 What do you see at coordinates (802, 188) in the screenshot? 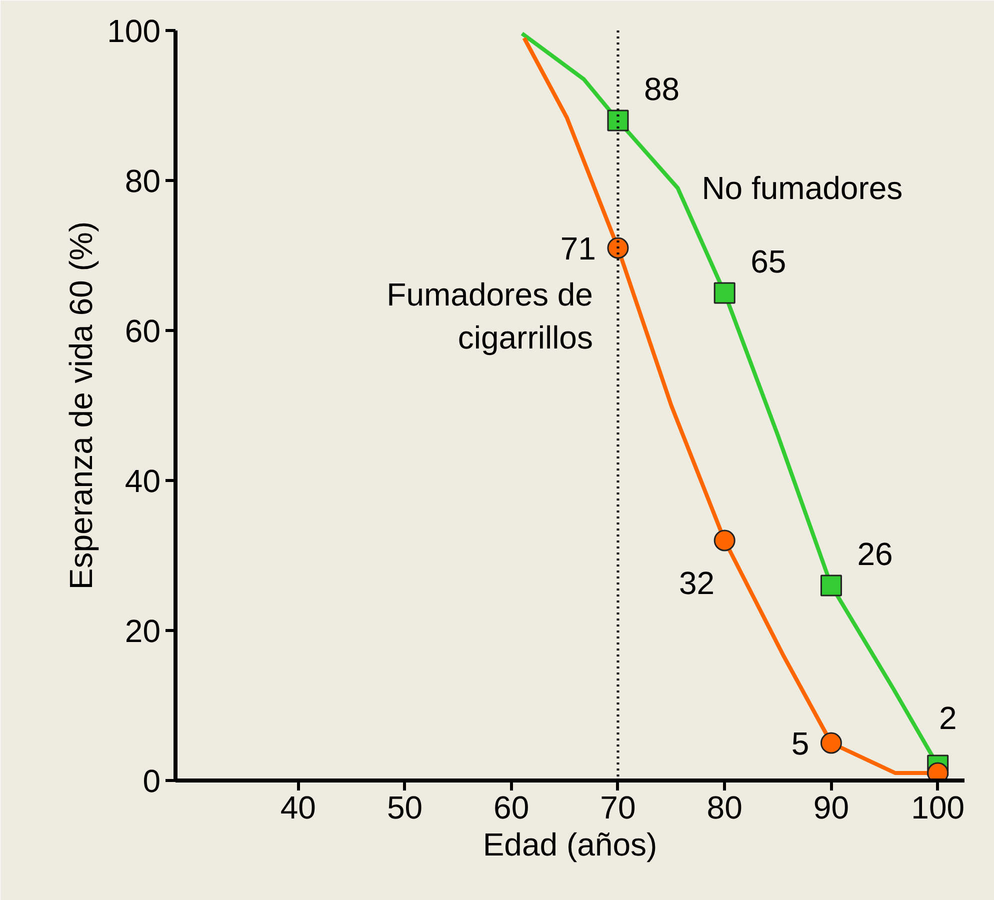
I see `series-label: No fumadores` at bounding box center [802, 188].